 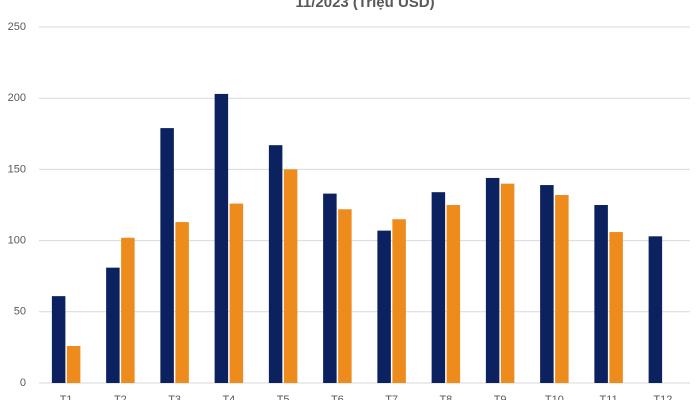 I want to click on y-tick-label: 0, so click(x=23, y=383).